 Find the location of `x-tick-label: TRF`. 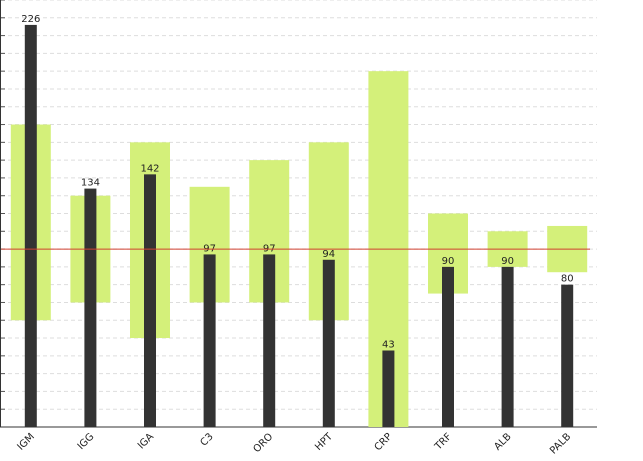

x-tick-label: TRF is located at coordinates (443, 442).